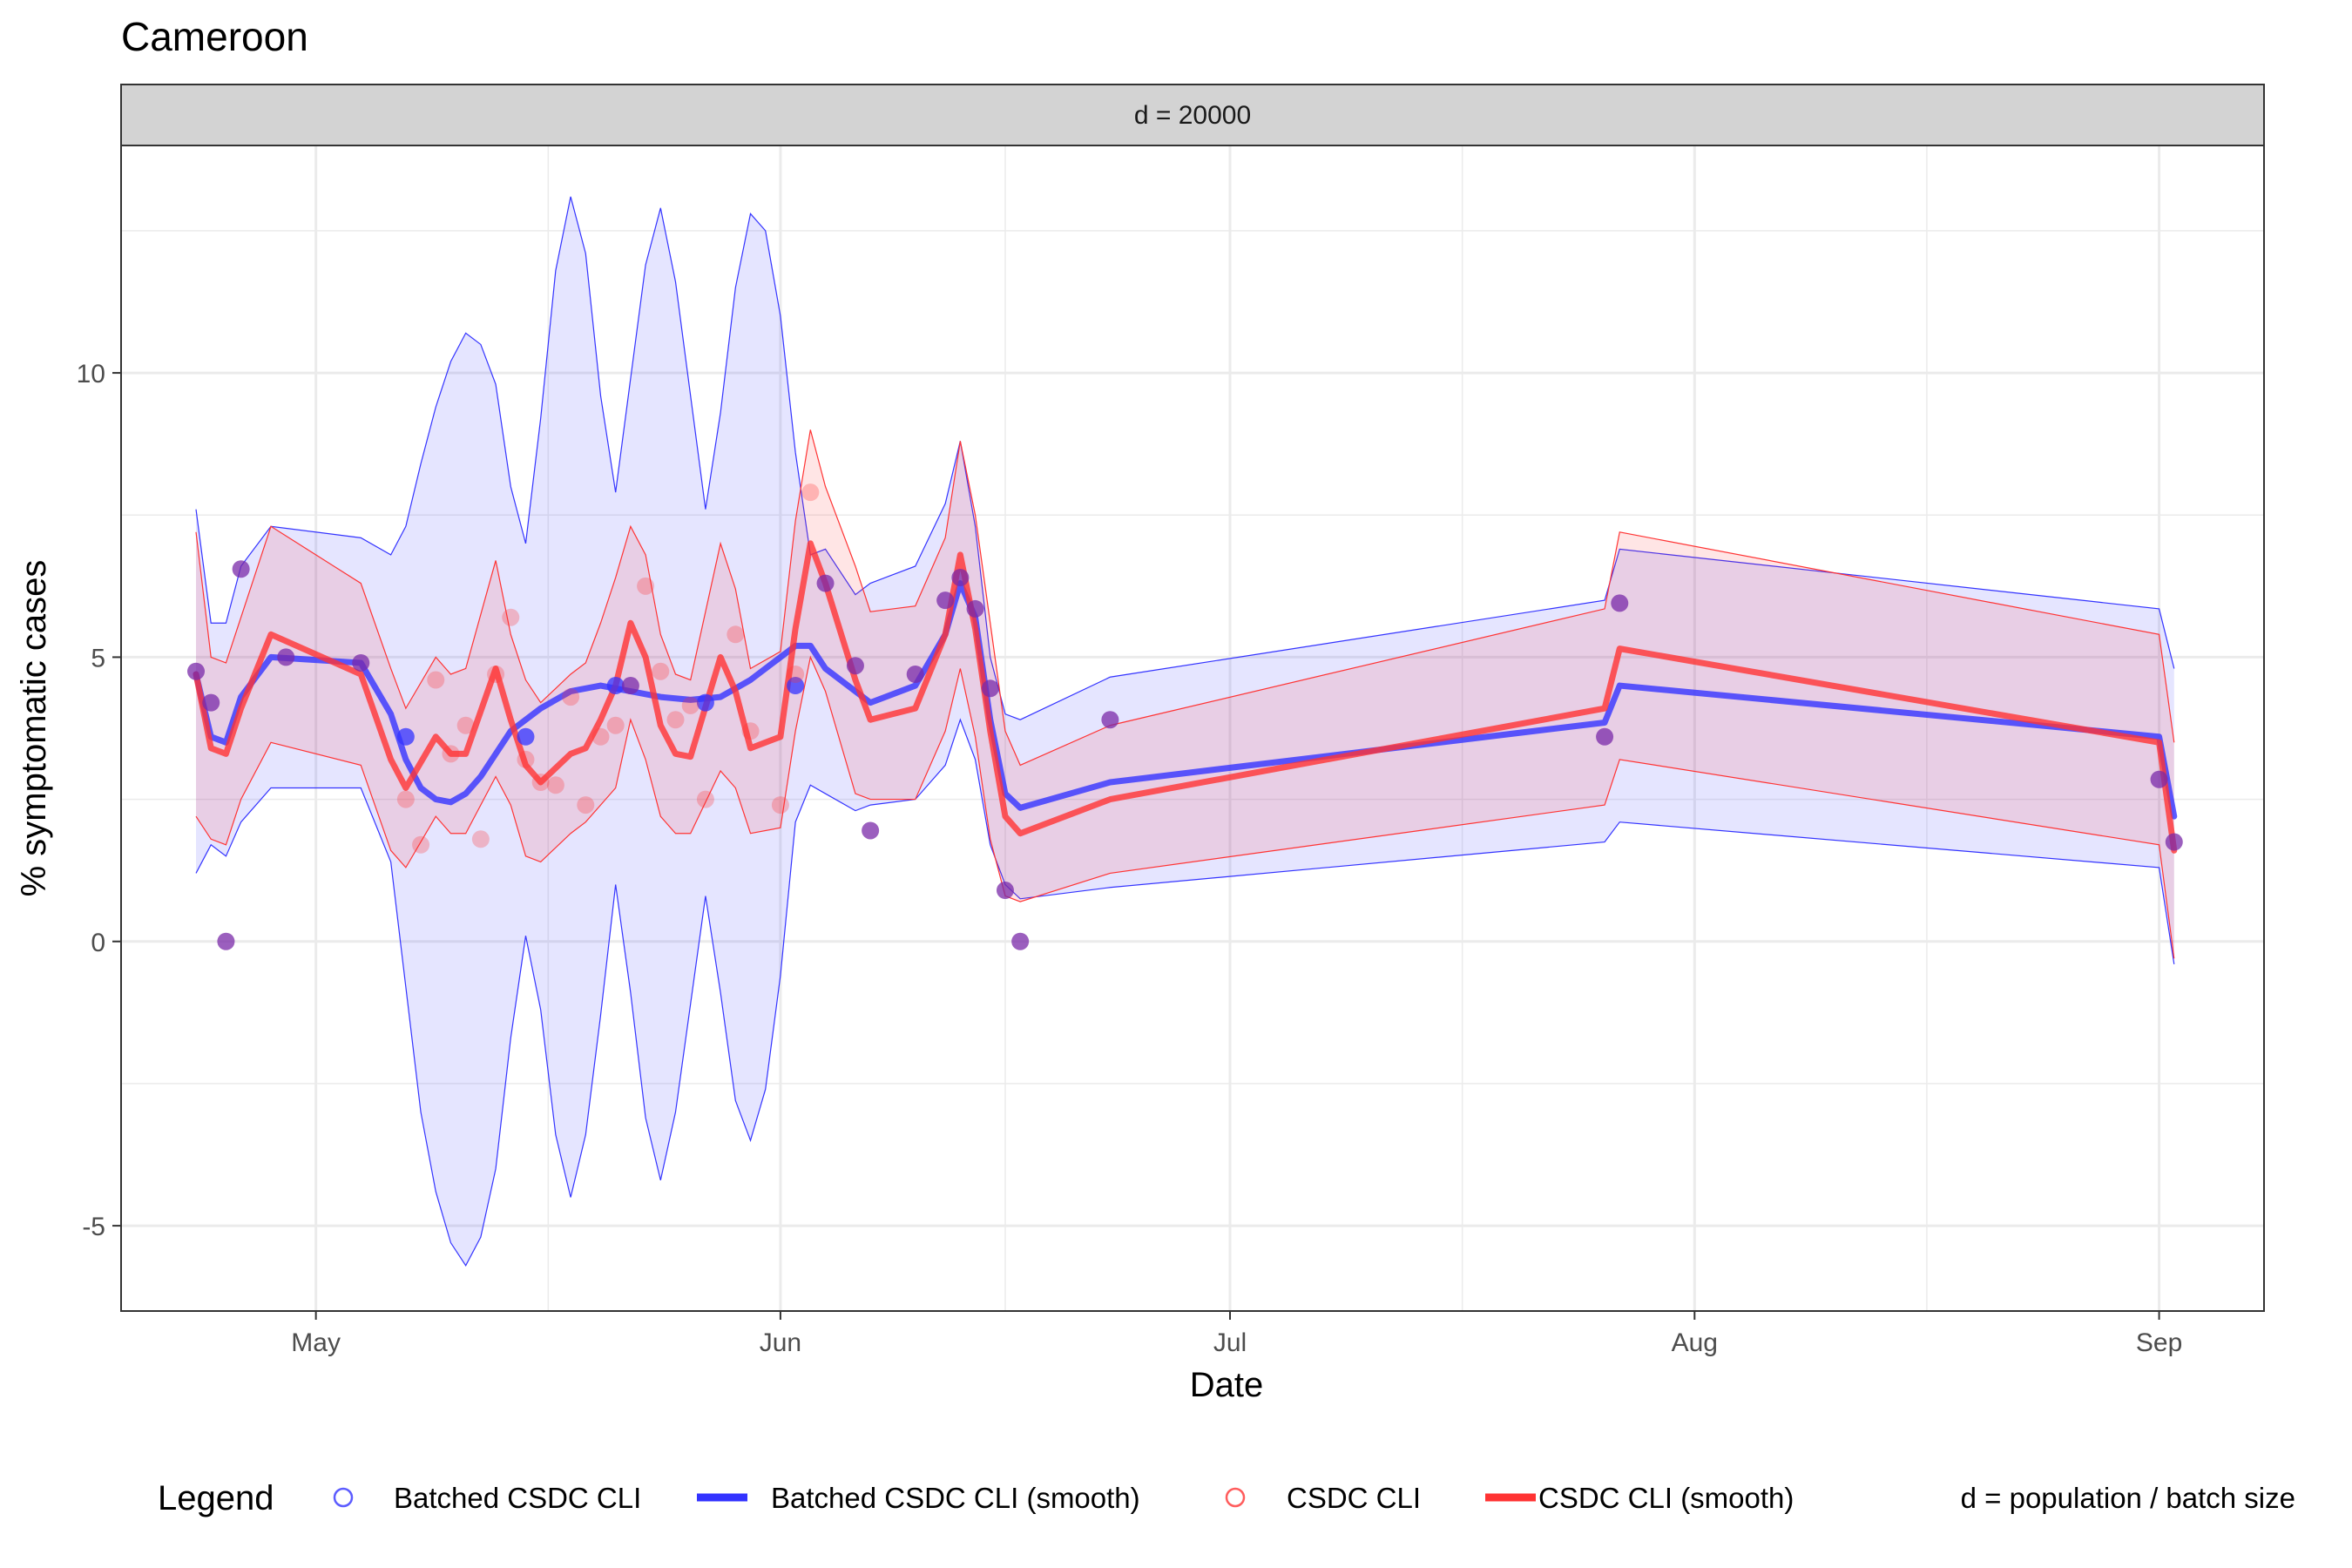  What do you see at coordinates (1235, 1497) in the screenshot?
I see `legend-key-csdc-point` at bounding box center [1235, 1497].